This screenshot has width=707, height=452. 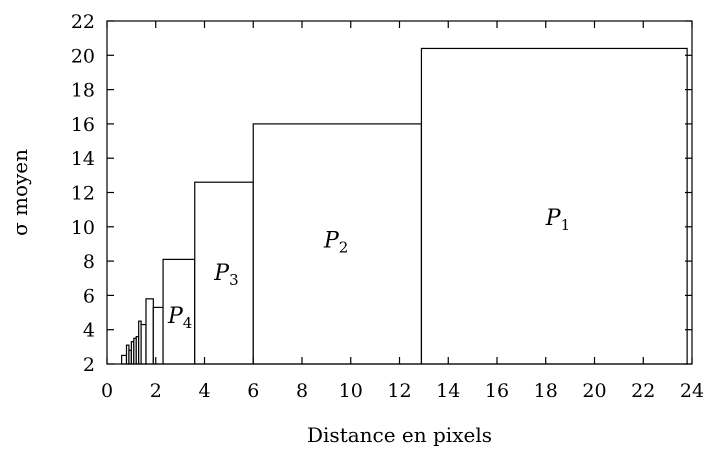 What do you see at coordinates (89, 296) in the screenshot?
I see `y-tick-label: 6` at bounding box center [89, 296].